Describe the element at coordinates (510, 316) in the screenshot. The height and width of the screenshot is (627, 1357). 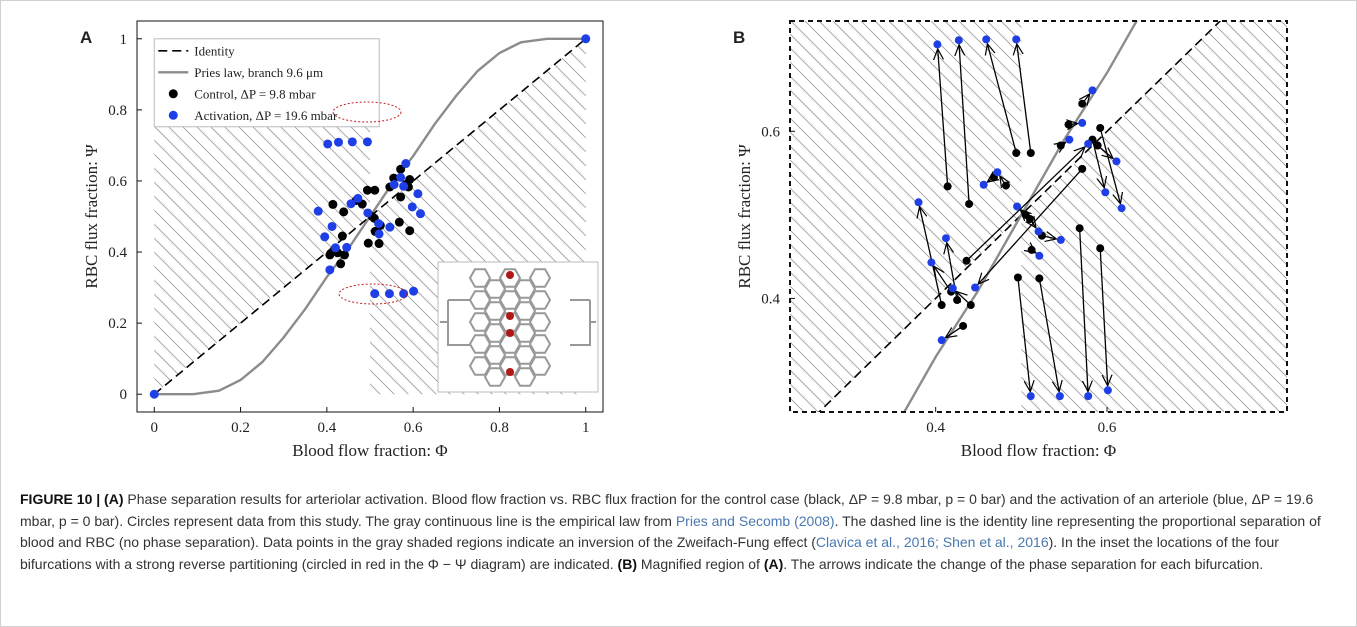
I see `bifurcation-dot` at that location.